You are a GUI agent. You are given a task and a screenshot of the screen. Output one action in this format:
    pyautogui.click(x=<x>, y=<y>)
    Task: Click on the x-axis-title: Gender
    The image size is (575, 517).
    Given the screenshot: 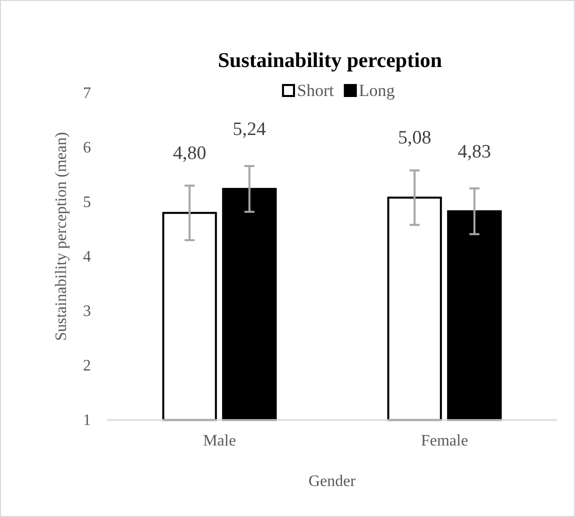 What is the action you would take?
    pyautogui.click(x=332, y=481)
    